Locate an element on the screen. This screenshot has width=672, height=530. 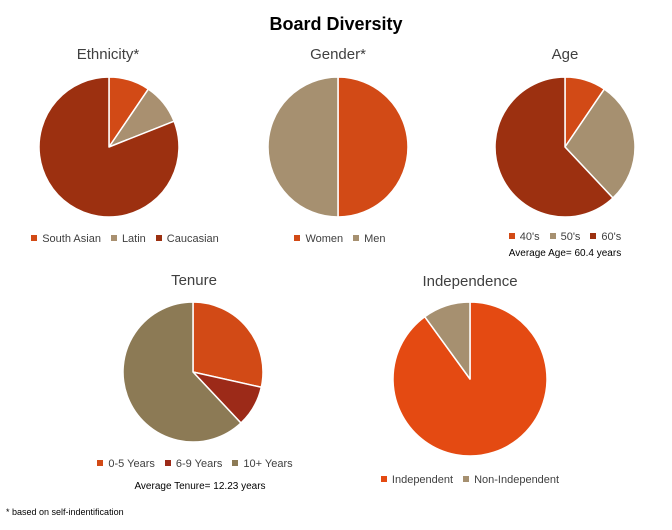
average-age-note: Average Age= 60.4 years is located at coordinates (565, 253).